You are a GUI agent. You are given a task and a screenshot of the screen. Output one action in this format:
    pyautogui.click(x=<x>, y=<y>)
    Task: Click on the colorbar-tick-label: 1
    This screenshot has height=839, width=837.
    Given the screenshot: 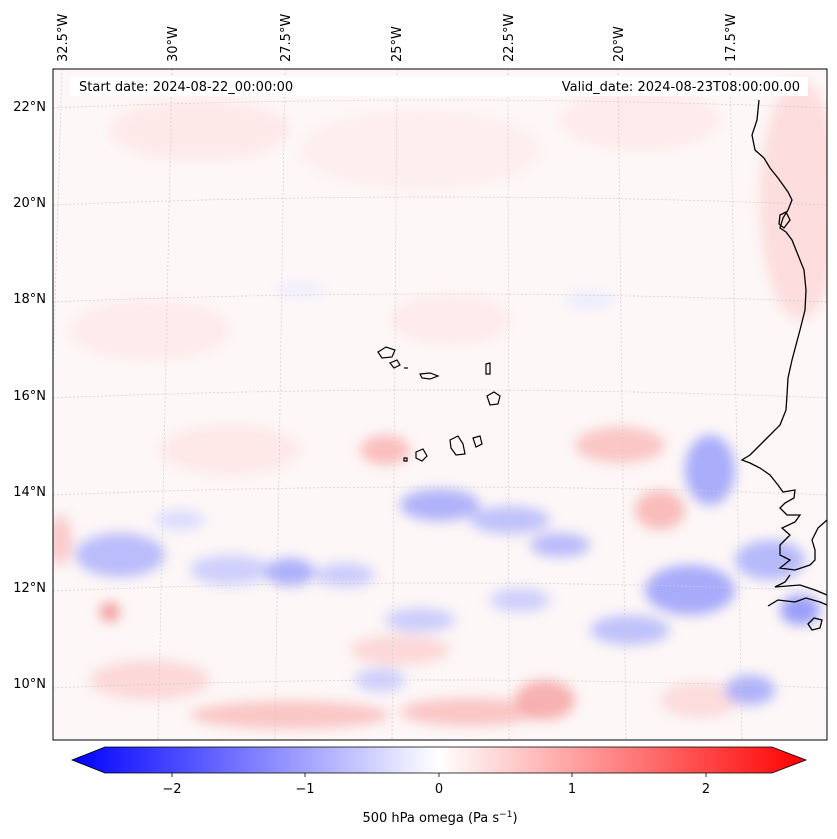 What is the action you would take?
    pyautogui.click(x=572, y=789)
    